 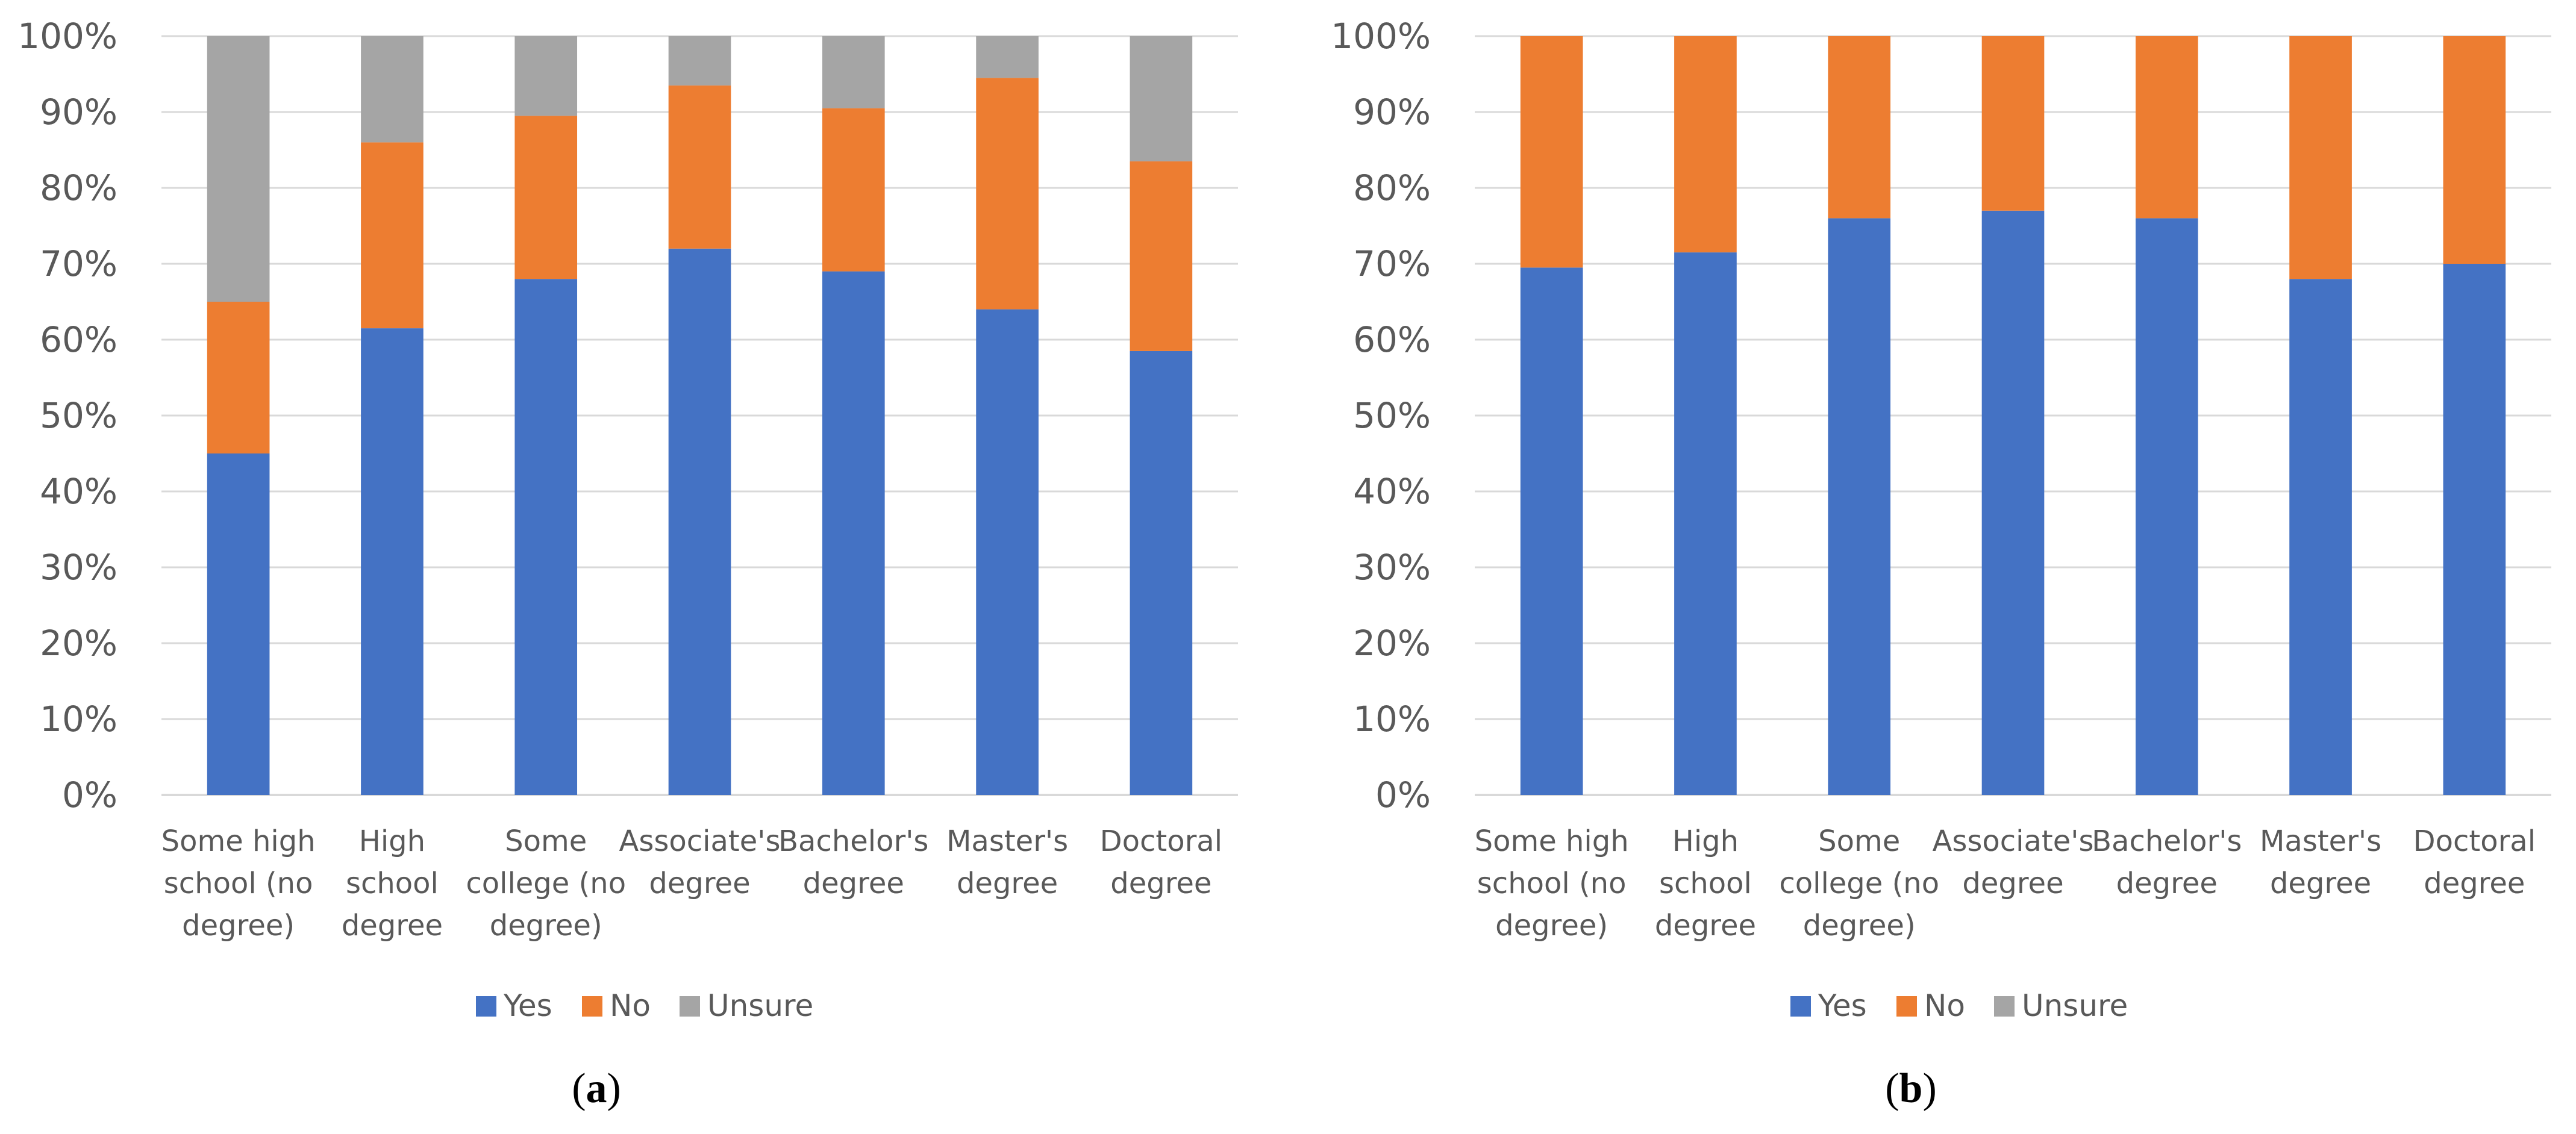 What do you see at coordinates (597, 1089) in the screenshot?
I see `panel-label: (a)` at bounding box center [597, 1089].